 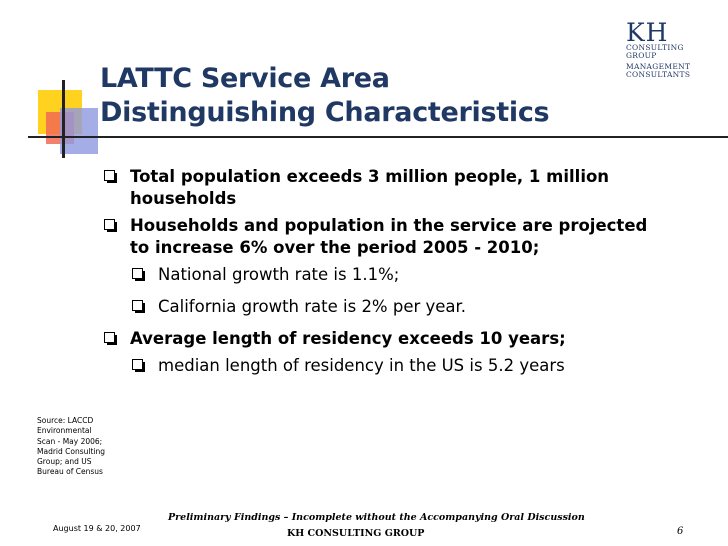 I want to click on logo-line-consultants: CONSULTANTS, so click(x=658, y=74).